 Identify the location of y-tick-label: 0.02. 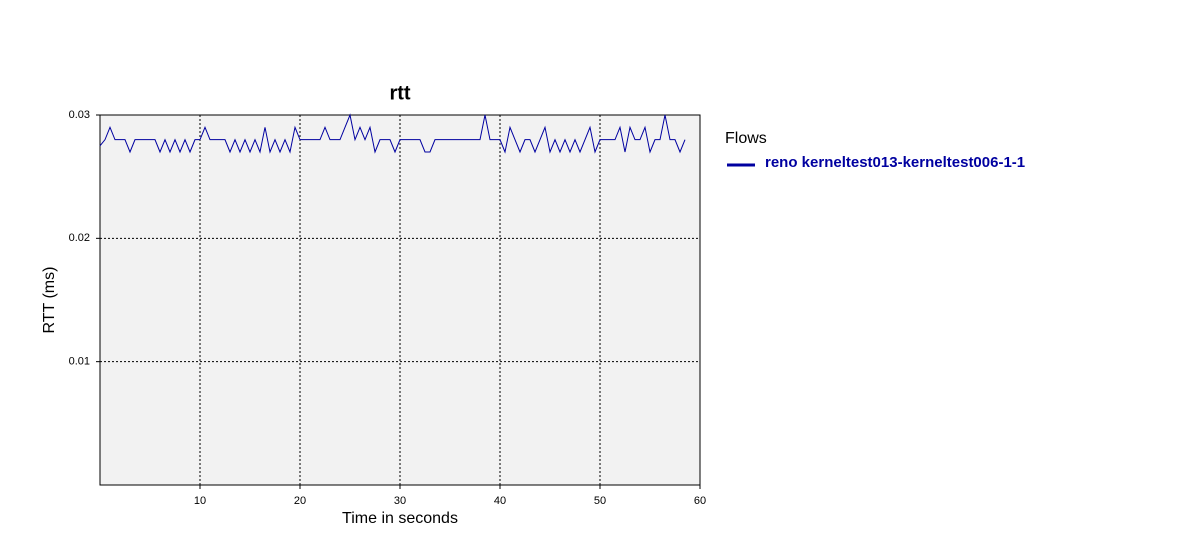
(79, 238).